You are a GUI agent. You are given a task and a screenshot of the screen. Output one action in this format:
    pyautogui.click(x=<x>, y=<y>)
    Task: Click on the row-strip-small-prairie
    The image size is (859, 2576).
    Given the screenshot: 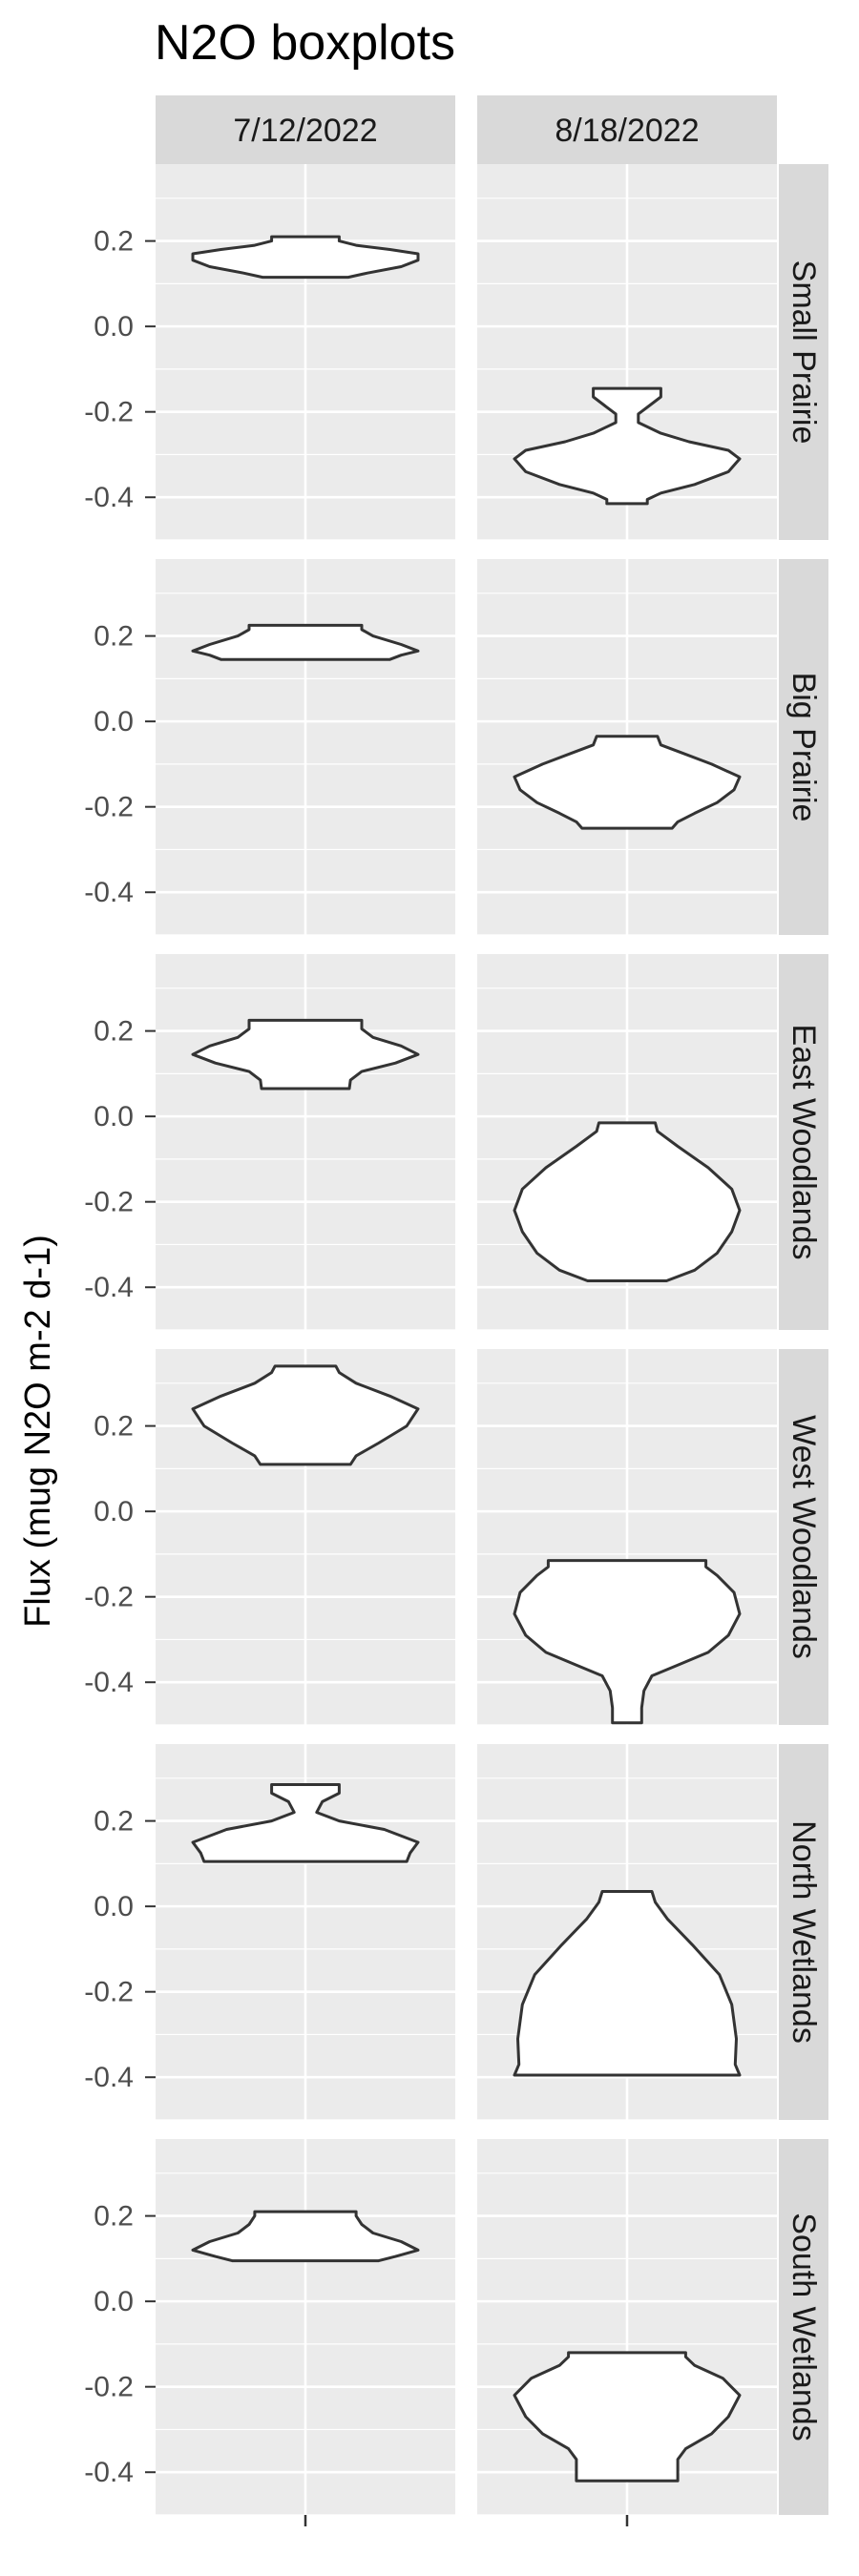 What is the action you would take?
    pyautogui.click(x=803, y=352)
    